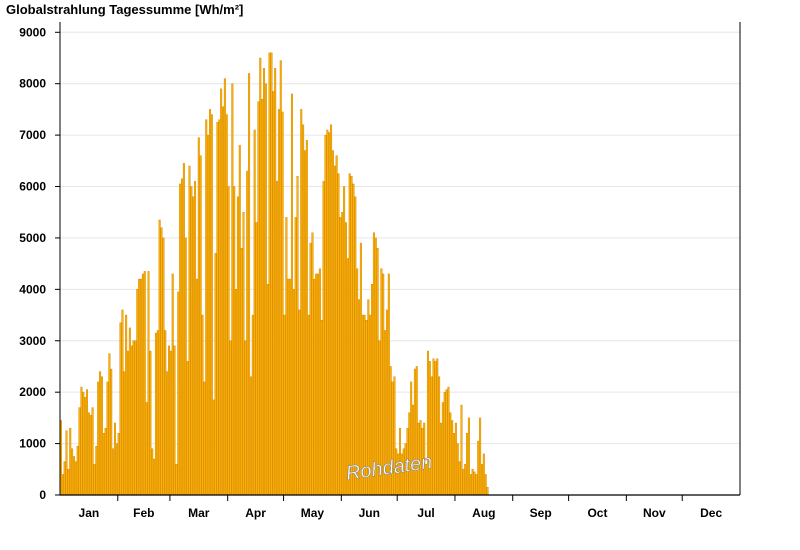 Image resolution: width=800 pixels, height=550 pixels. What do you see at coordinates (32, 135) in the screenshot?
I see `y-tick-label: 7000` at bounding box center [32, 135].